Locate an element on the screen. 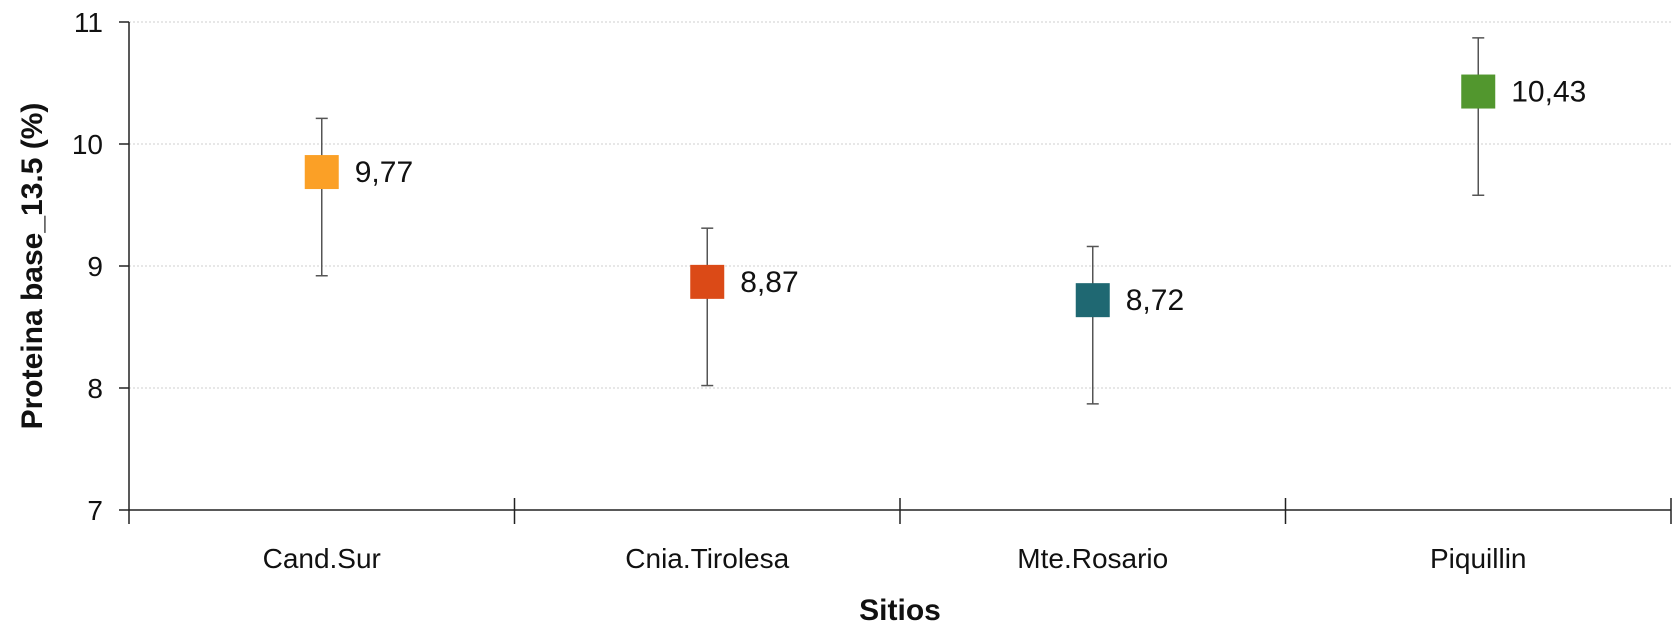 This screenshot has height=629, width=1679. data-label: 8,87 is located at coordinates (769, 282).